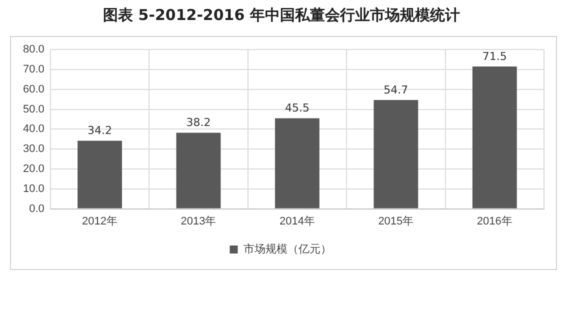 Image resolution: width=563 pixels, height=329 pixels. I want to click on x-tick-label: 2013年, so click(198, 221).